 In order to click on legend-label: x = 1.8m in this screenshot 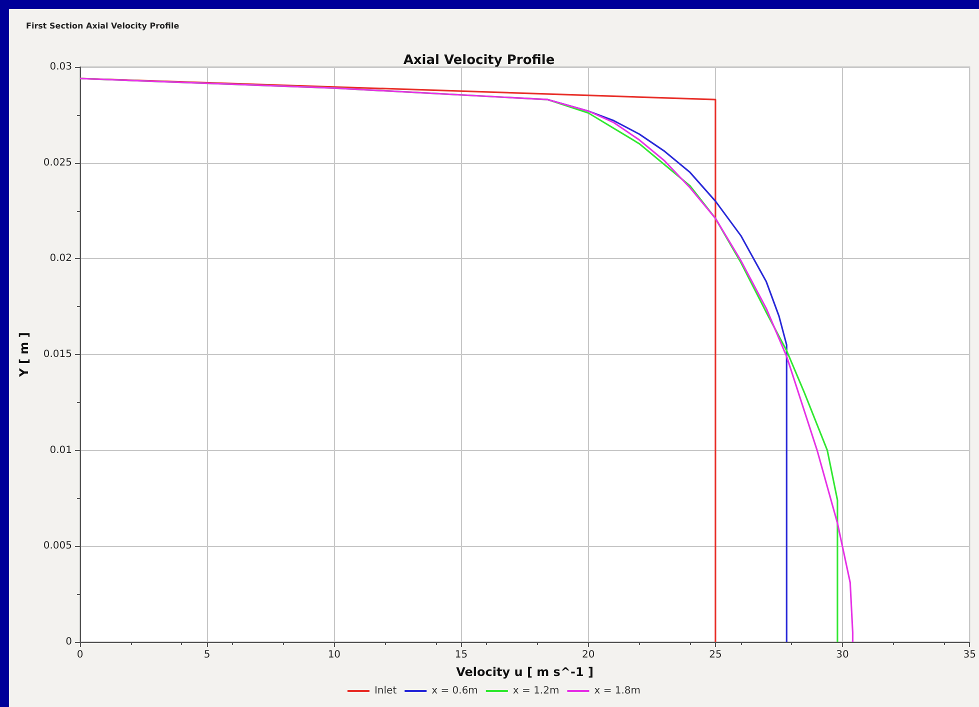, I will do `click(617, 691)`.